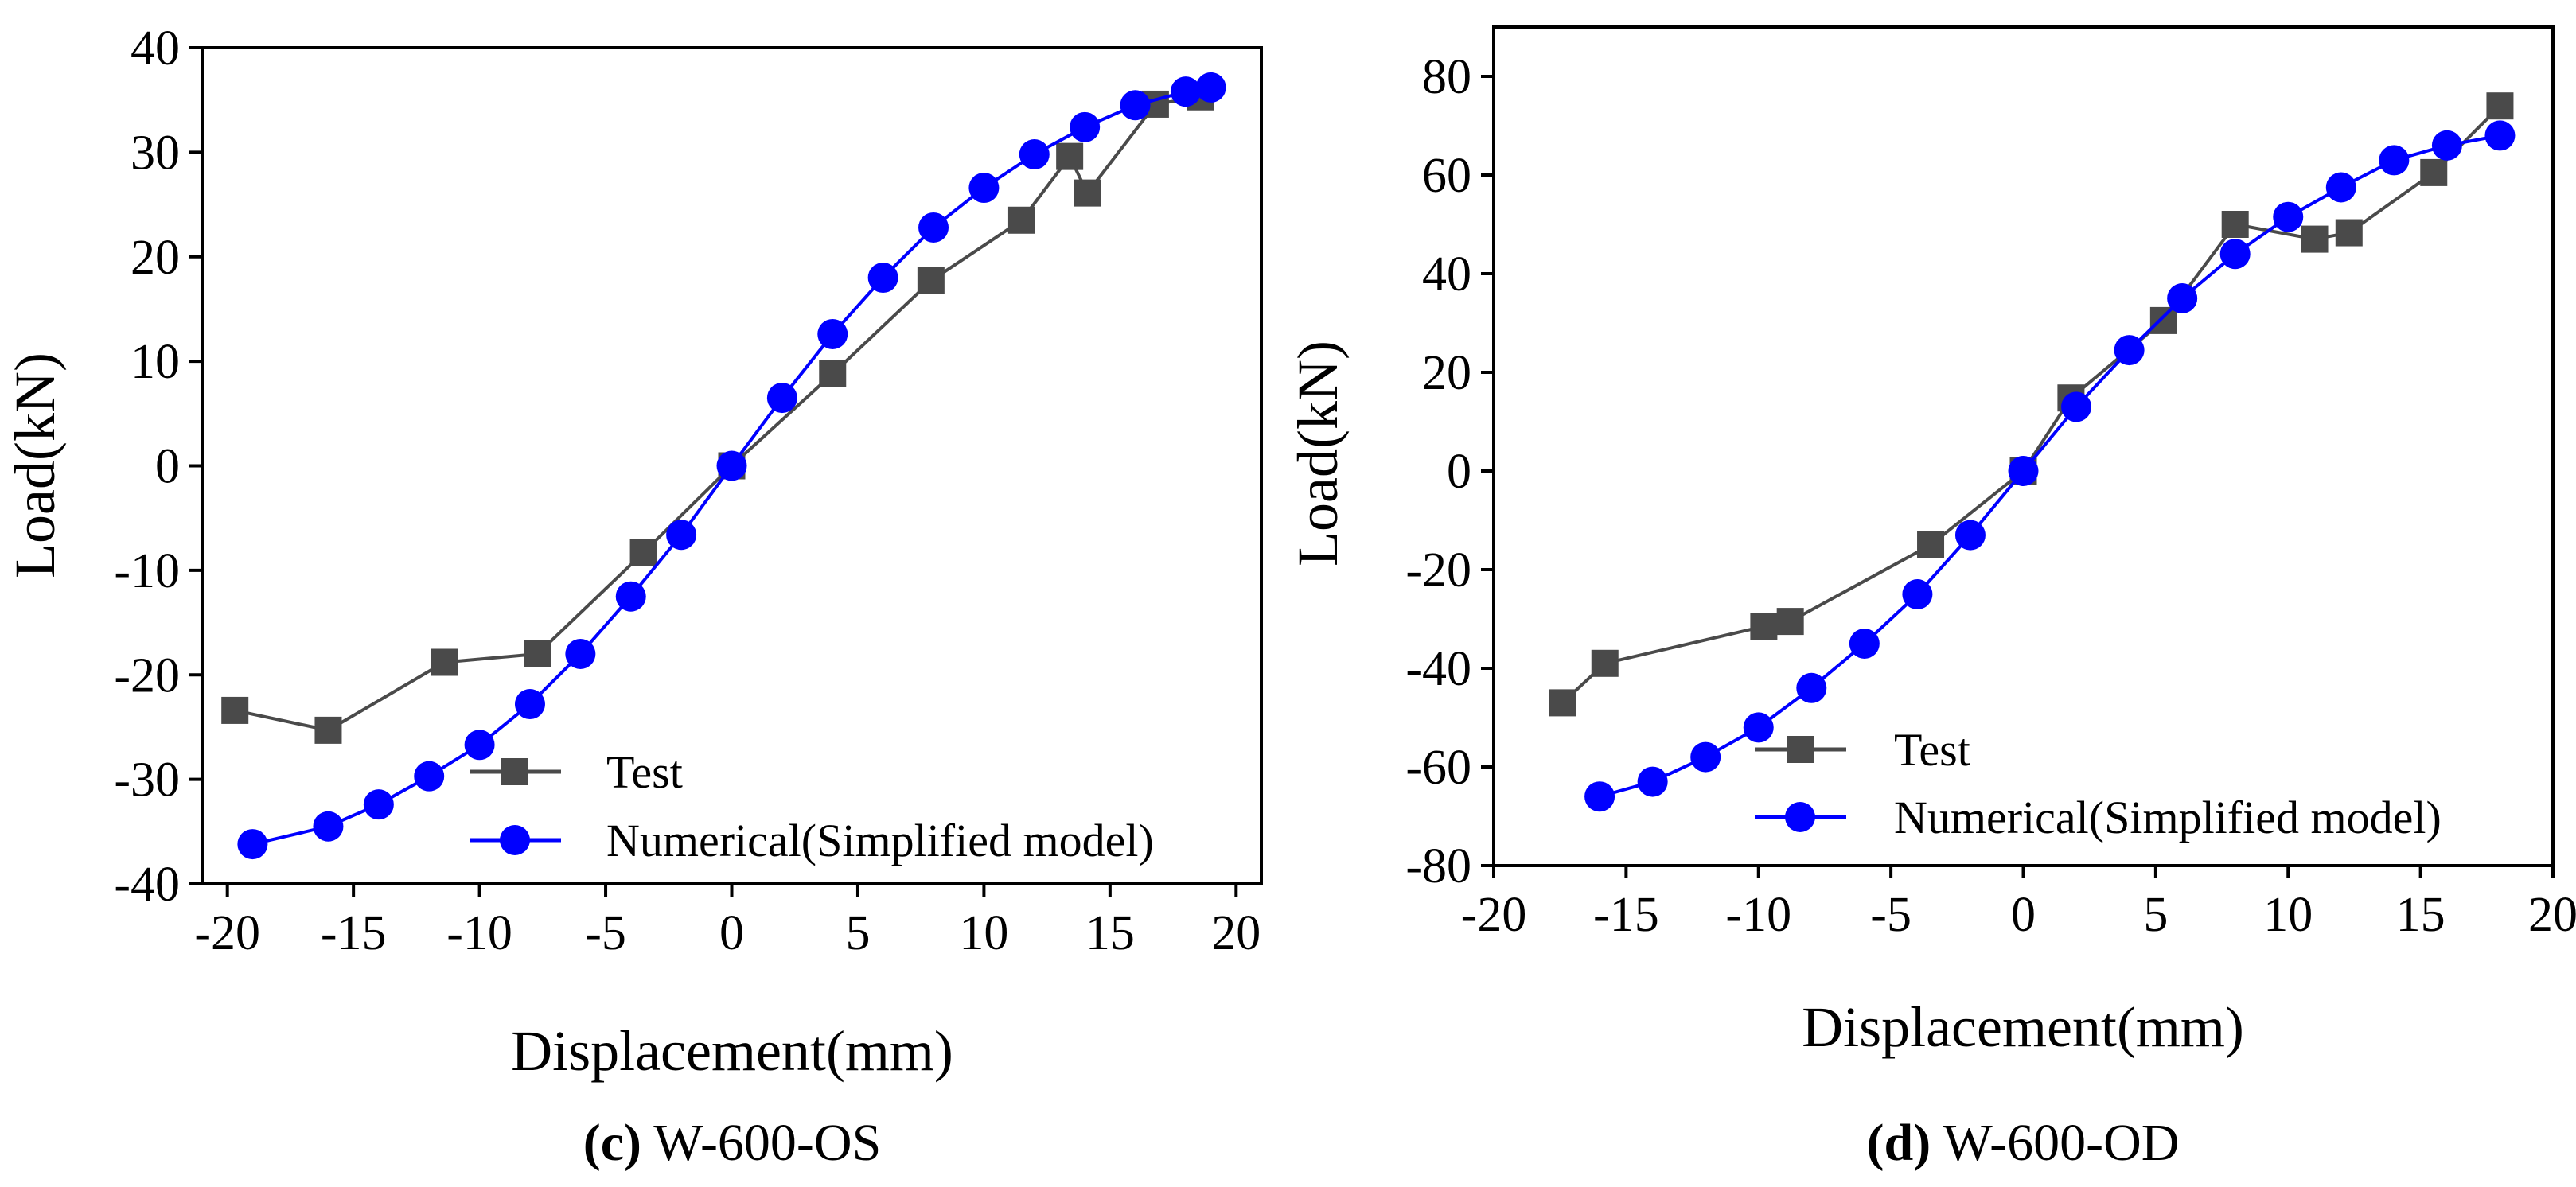 The image size is (2576, 1187). Describe the element at coordinates (155, 362) in the screenshot. I see `y-tick-label-c-10: 10` at that location.